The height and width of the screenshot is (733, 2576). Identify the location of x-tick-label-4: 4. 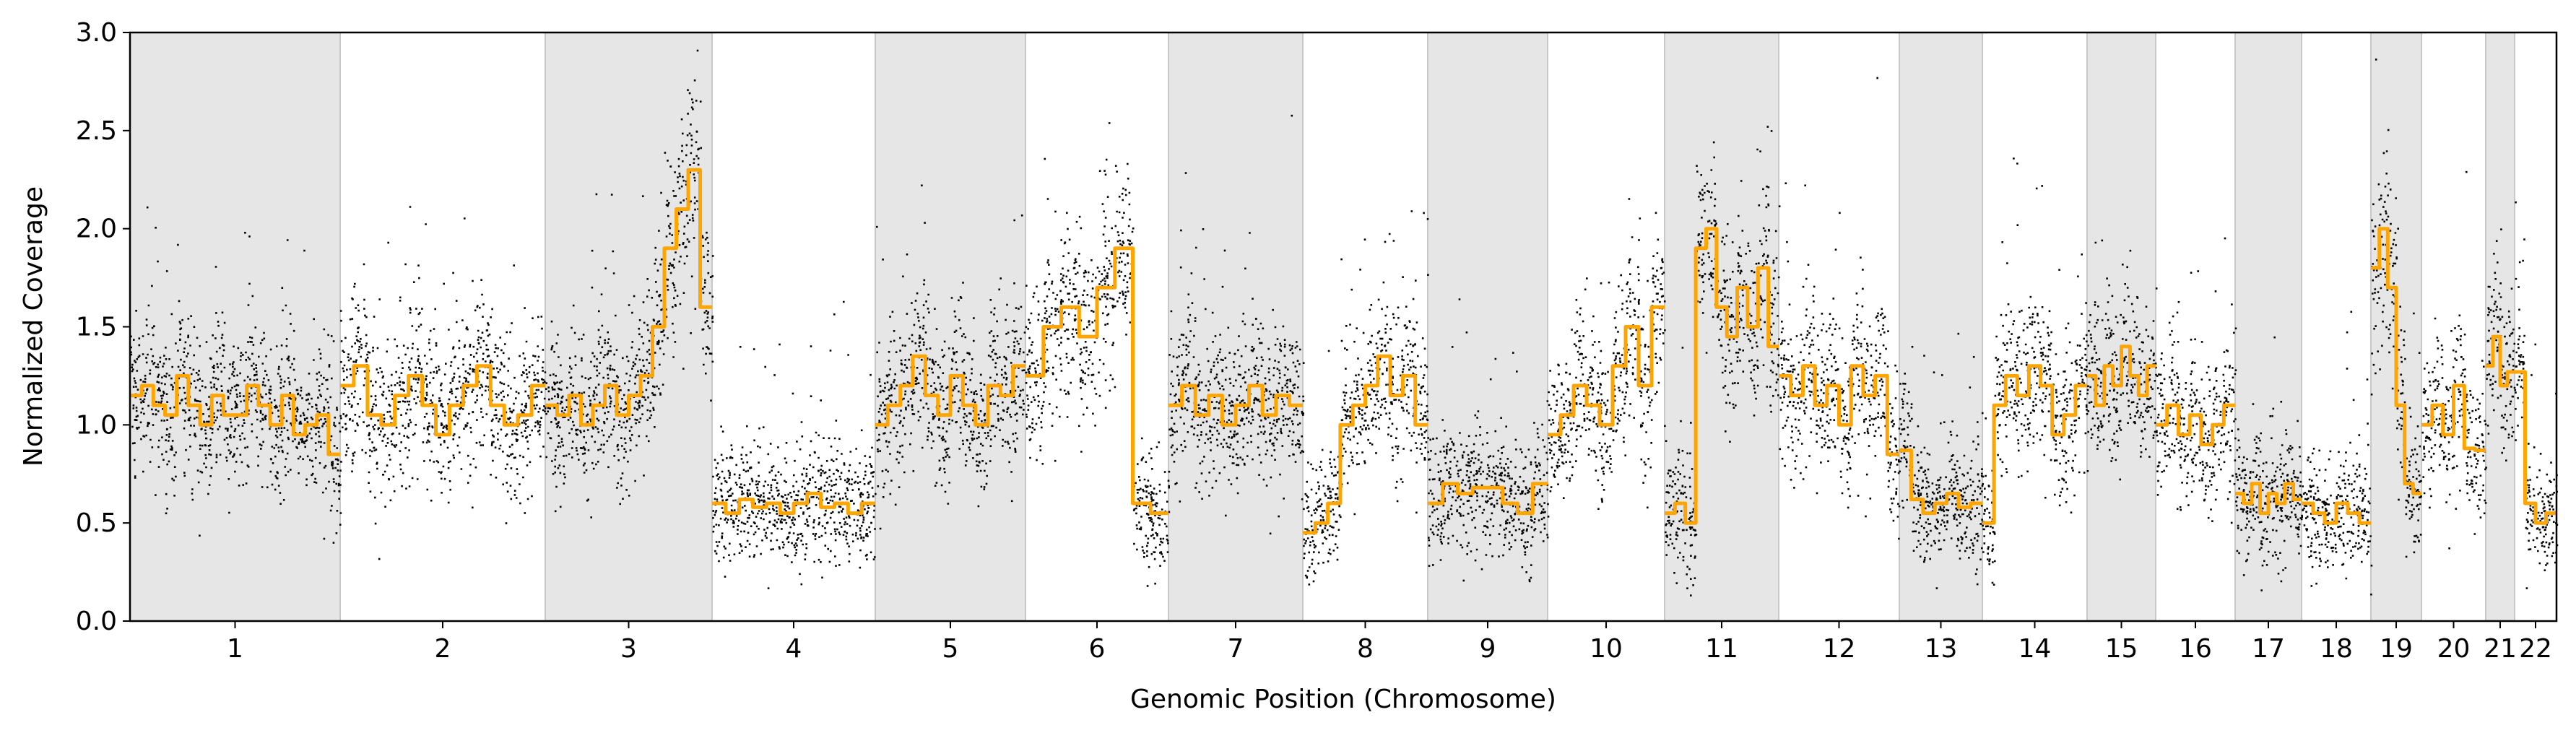
(794, 649).